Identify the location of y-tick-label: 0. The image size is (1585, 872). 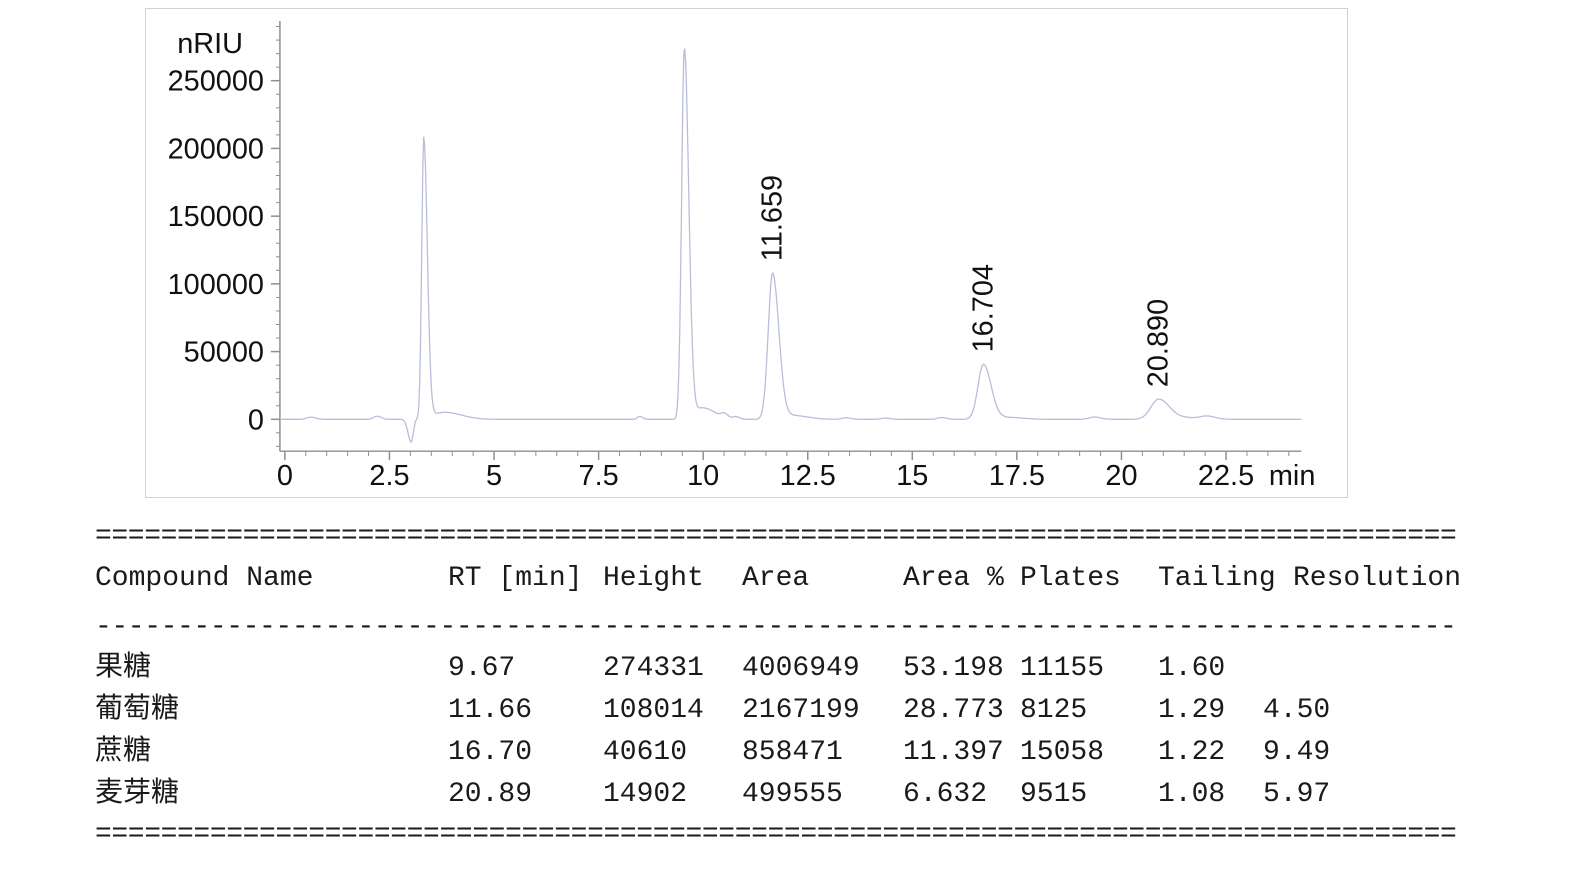
(256, 420).